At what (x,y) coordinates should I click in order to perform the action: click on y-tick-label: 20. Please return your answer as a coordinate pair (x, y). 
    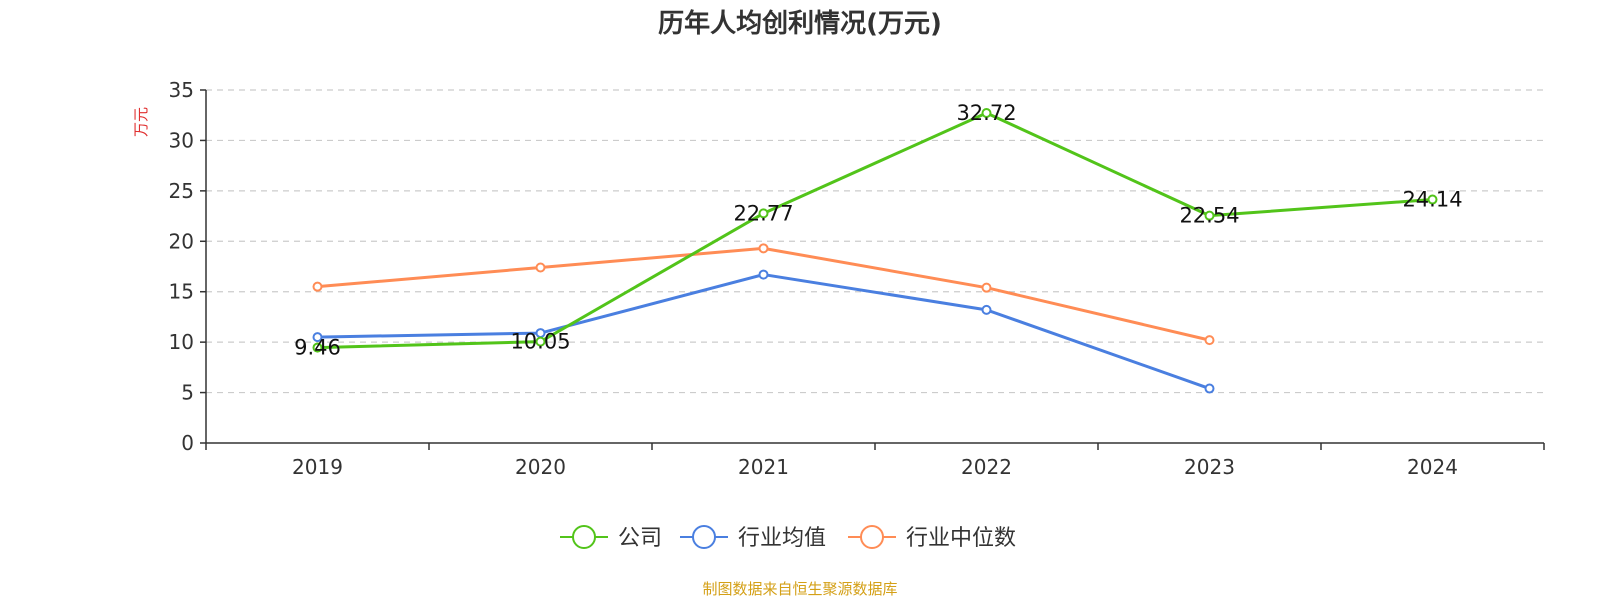
    Looking at the image, I should click on (181, 241).